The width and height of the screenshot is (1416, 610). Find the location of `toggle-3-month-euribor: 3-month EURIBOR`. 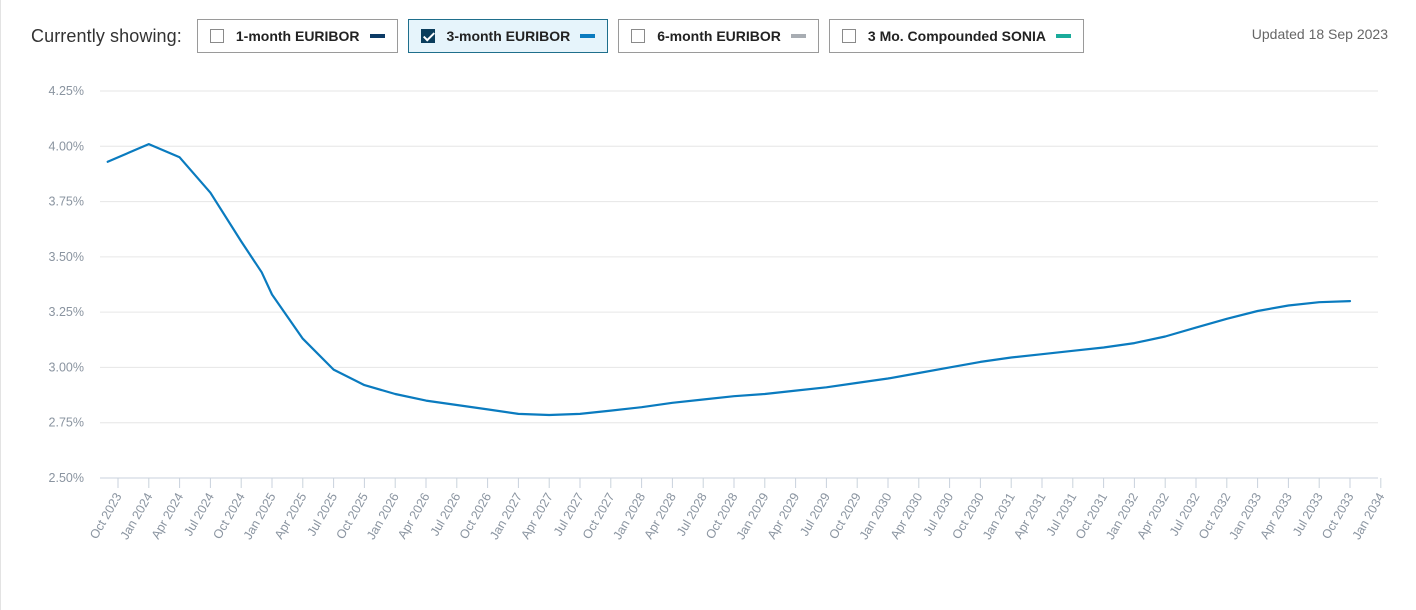

toggle-3-month-euribor: 3-month EURIBOR is located at coordinates (508, 36).